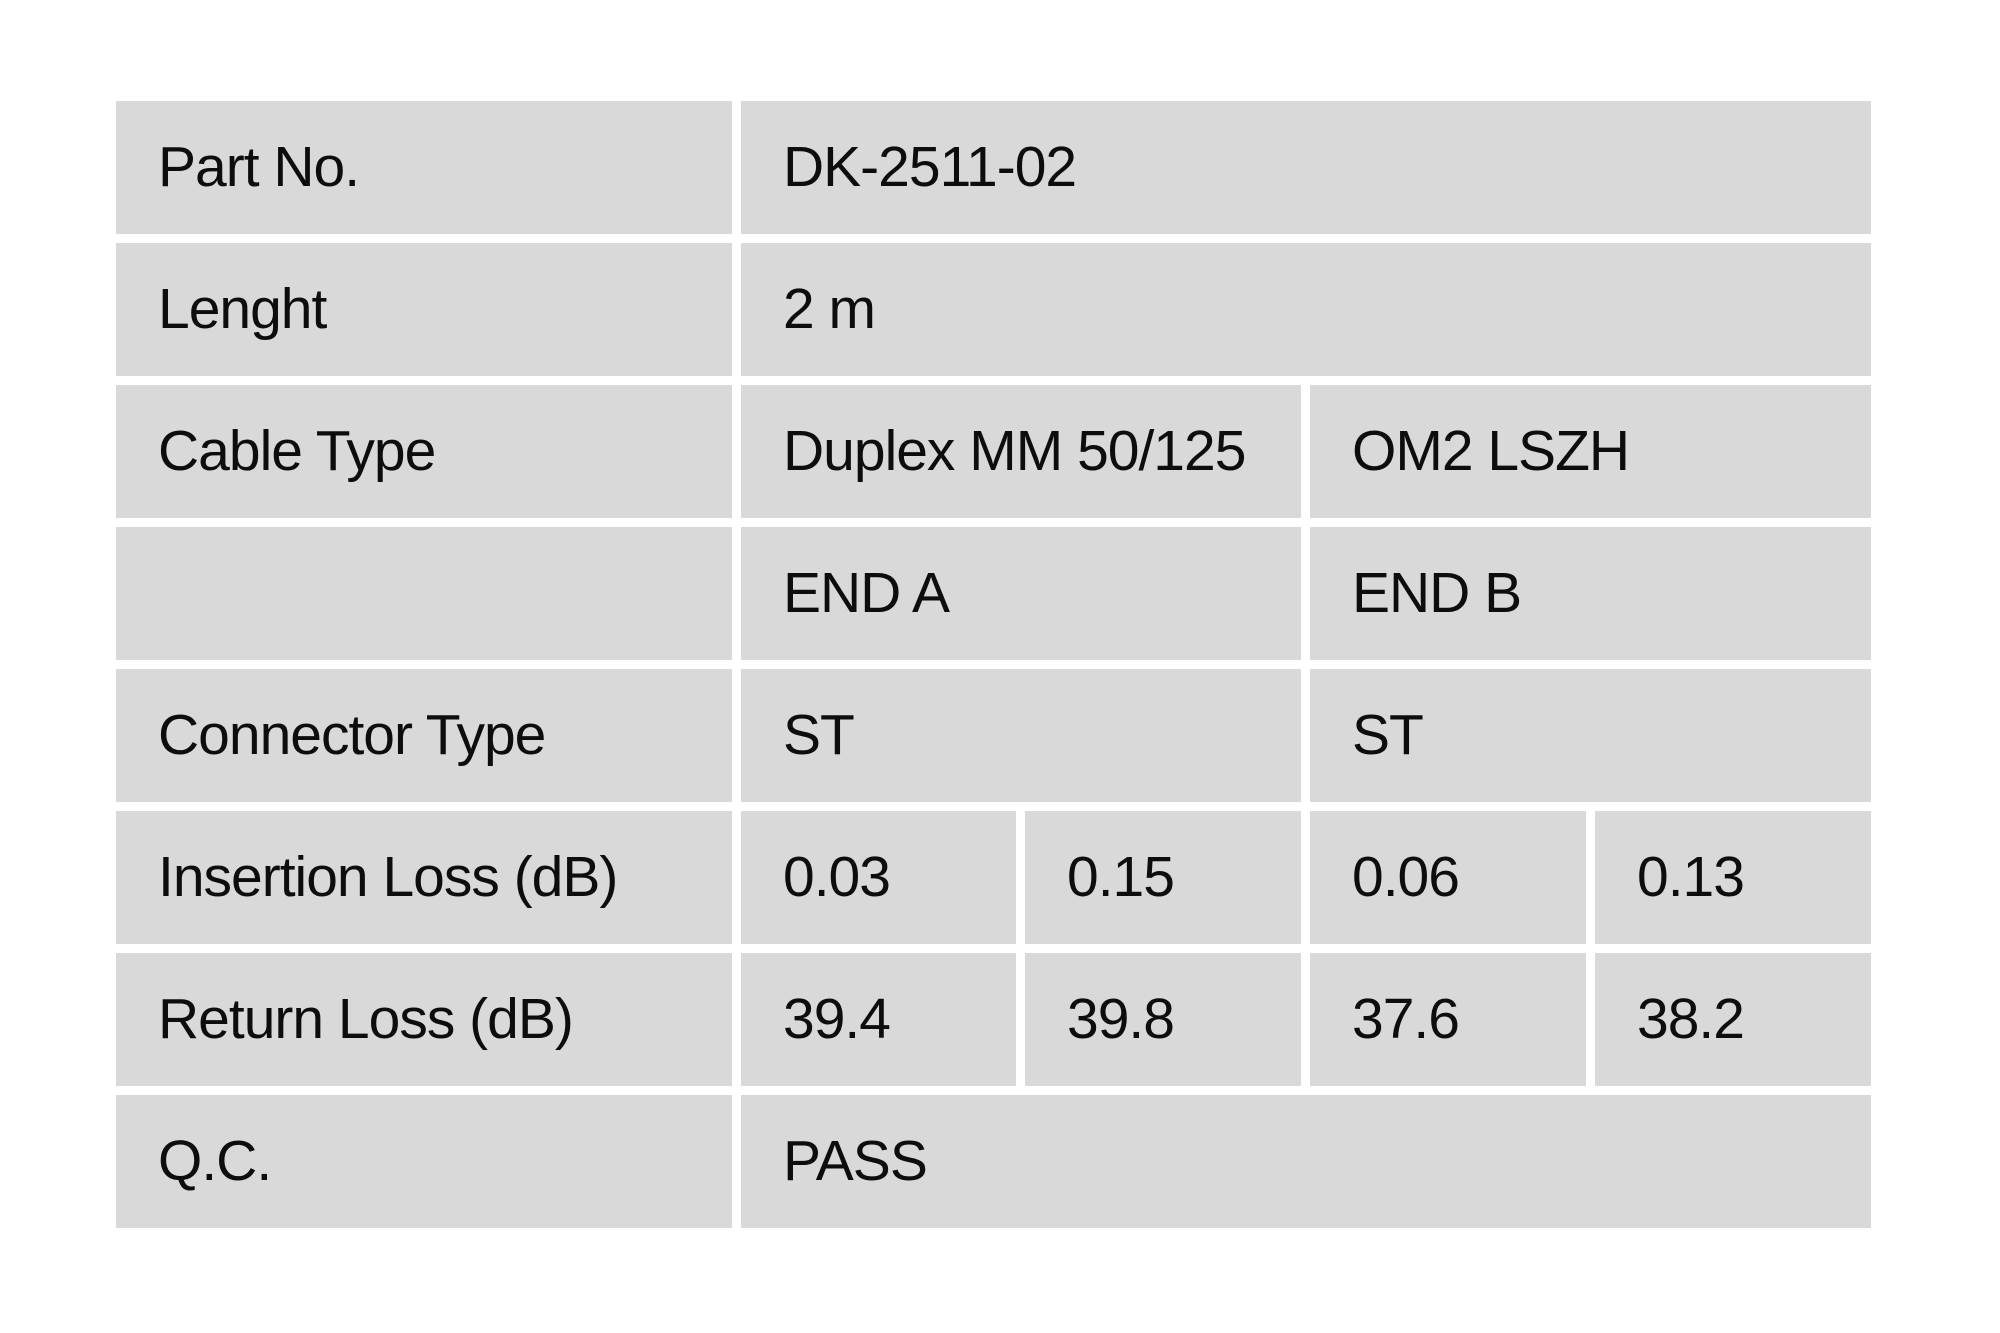  What do you see at coordinates (1733, 877) in the screenshot?
I see `value-insertion-loss-b2: 0.13` at bounding box center [1733, 877].